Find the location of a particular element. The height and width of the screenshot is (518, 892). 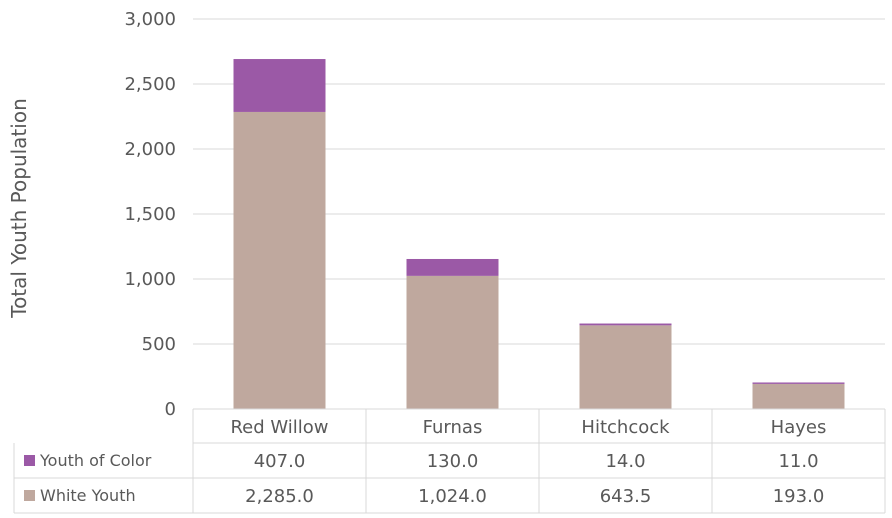

y-tick-labels: 0 500 1,000 1,500 2,000 2,500 3,000 is located at coordinates (150, 214).